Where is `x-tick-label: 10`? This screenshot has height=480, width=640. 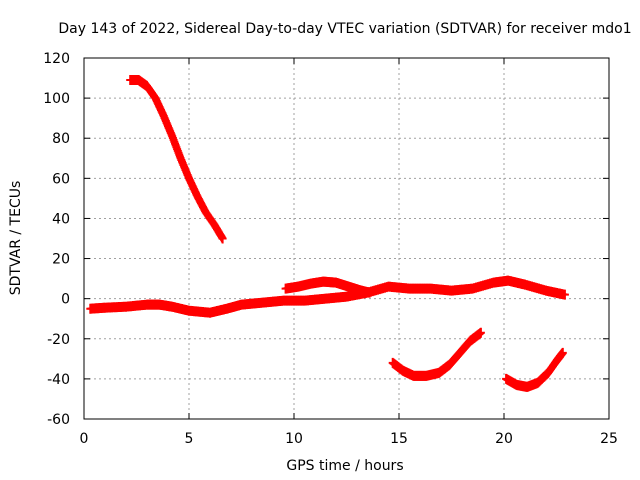 x-tick-label: 10 is located at coordinates (294, 439).